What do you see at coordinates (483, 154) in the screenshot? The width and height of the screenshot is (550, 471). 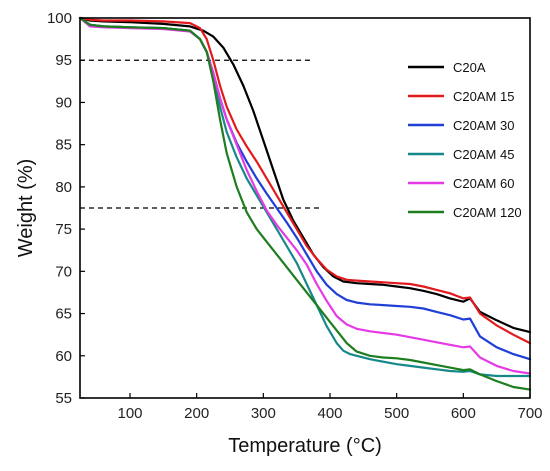 I see `legend-label-4: C20AM 45` at bounding box center [483, 154].